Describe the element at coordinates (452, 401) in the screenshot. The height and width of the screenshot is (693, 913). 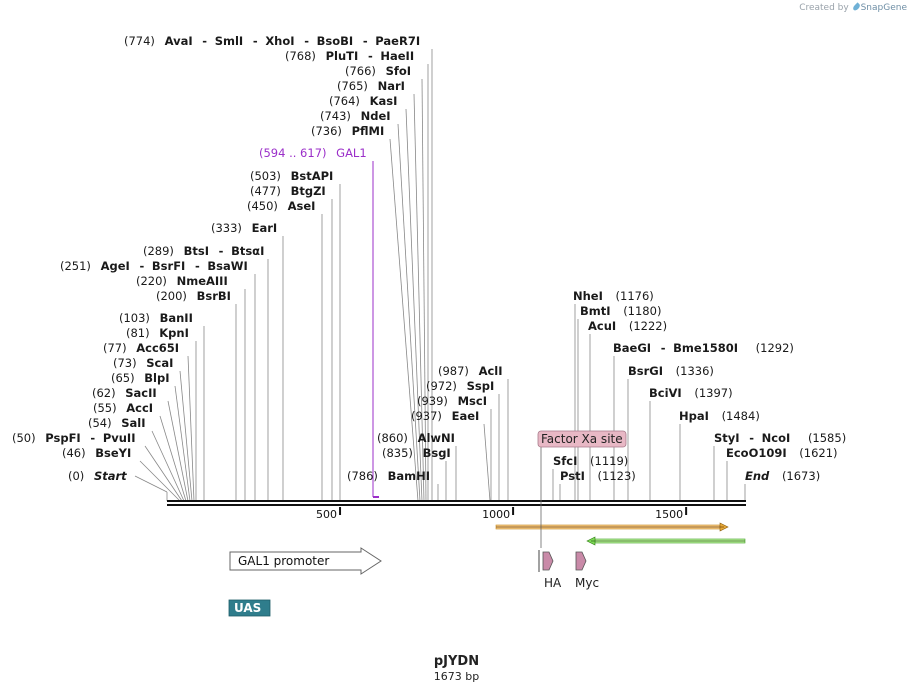
I see `site-label: (939) MscI` at that location.